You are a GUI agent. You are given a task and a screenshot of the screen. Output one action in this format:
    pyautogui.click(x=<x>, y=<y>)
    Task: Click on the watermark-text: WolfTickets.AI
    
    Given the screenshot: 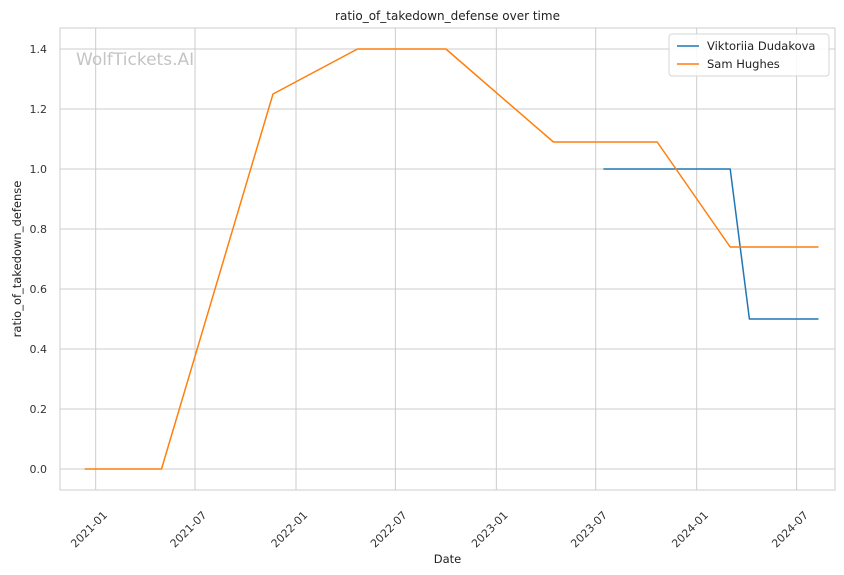 What is the action you would take?
    pyautogui.click(x=135, y=60)
    